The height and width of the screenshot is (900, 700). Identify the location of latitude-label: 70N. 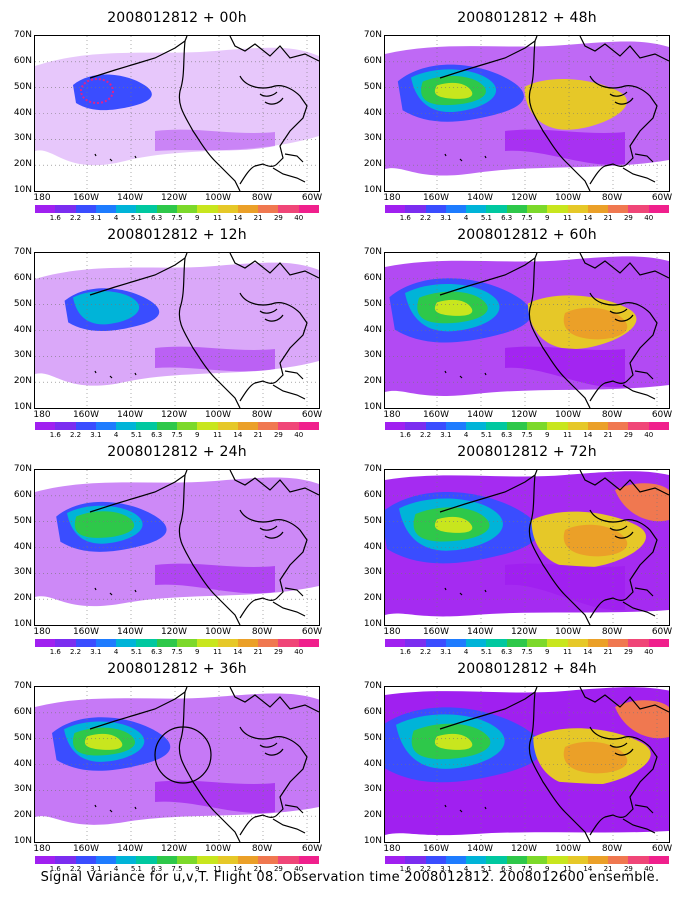
(372, 469).